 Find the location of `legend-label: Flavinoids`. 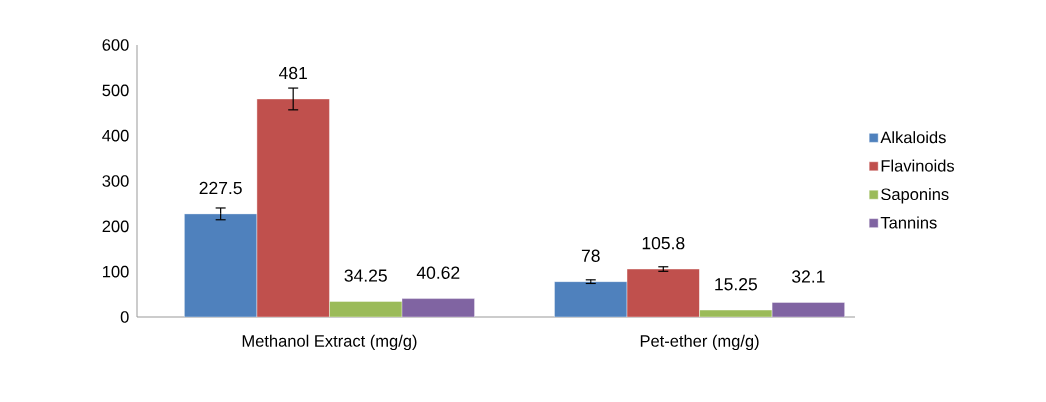

legend-label: Flavinoids is located at coordinates (918, 165).